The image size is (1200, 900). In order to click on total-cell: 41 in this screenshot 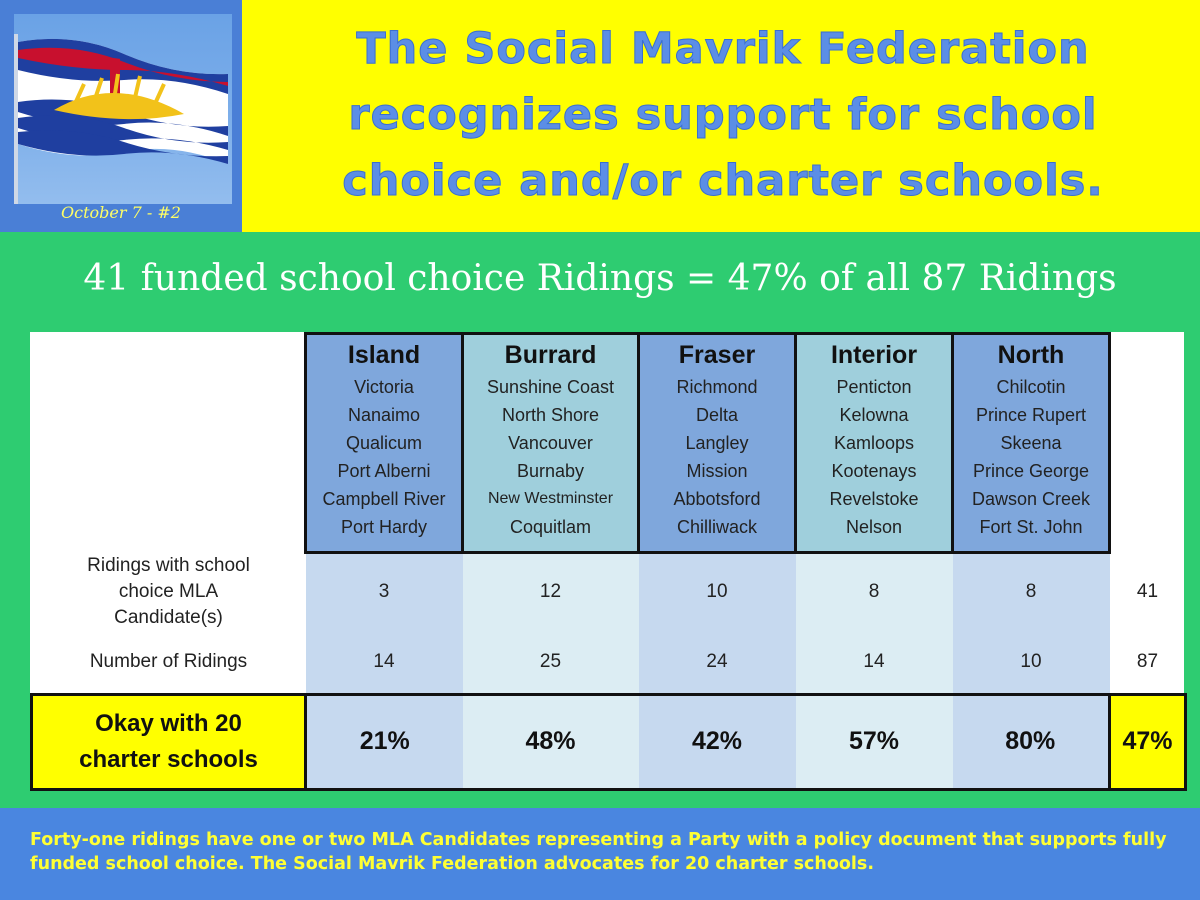, I will do `click(1147, 591)`.